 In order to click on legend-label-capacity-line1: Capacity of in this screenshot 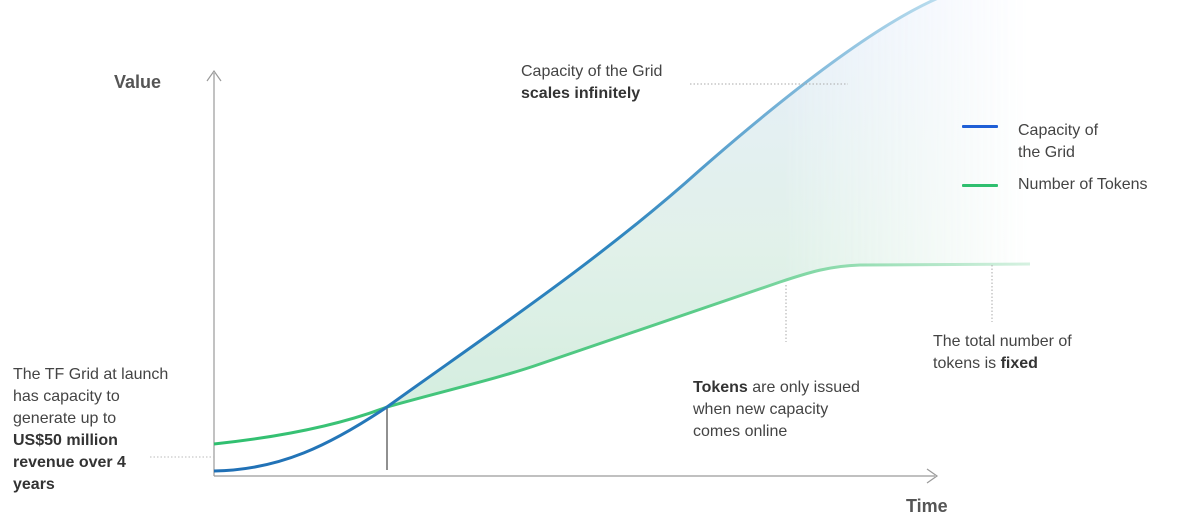, I will do `click(1058, 130)`.